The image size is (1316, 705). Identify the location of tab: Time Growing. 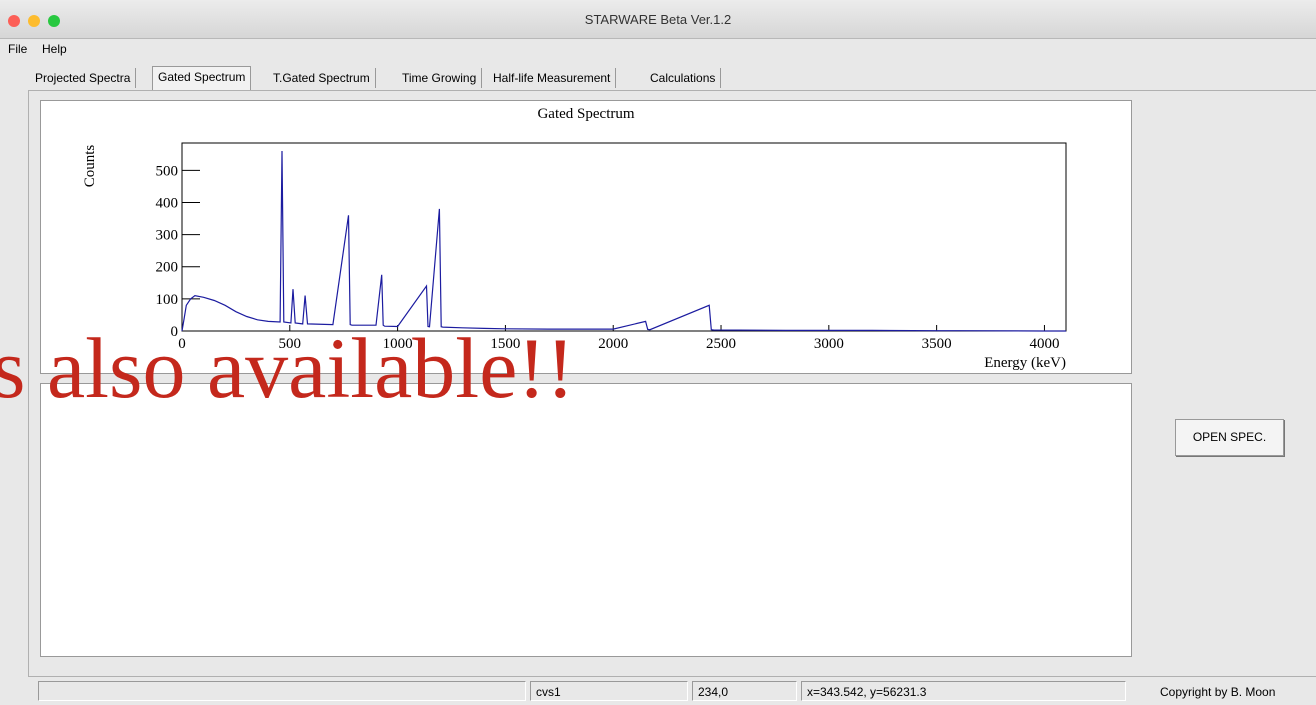
(440, 78).